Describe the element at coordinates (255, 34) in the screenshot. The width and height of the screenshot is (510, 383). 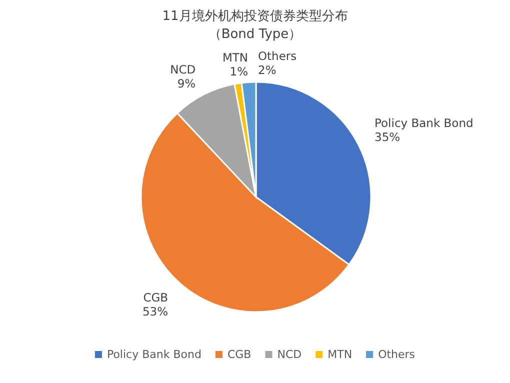
I see `chart-subtitle: （Bond Type）` at that location.